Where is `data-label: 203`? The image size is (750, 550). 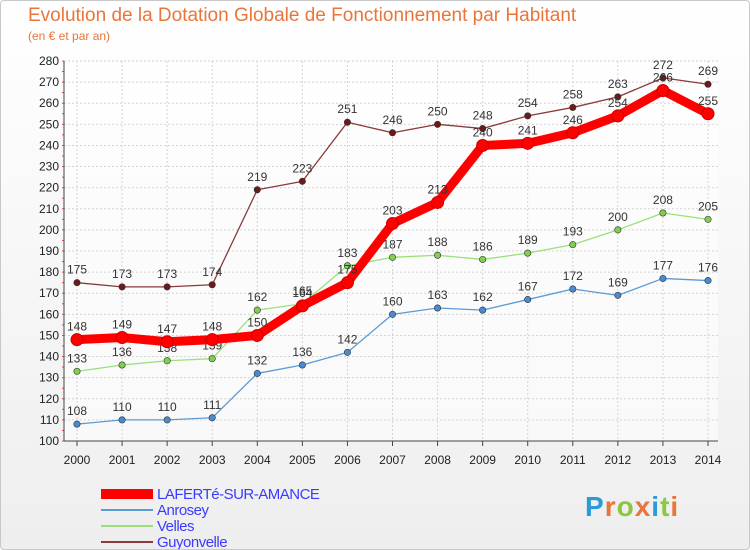 data-label: 203 is located at coordinates (392, 211).